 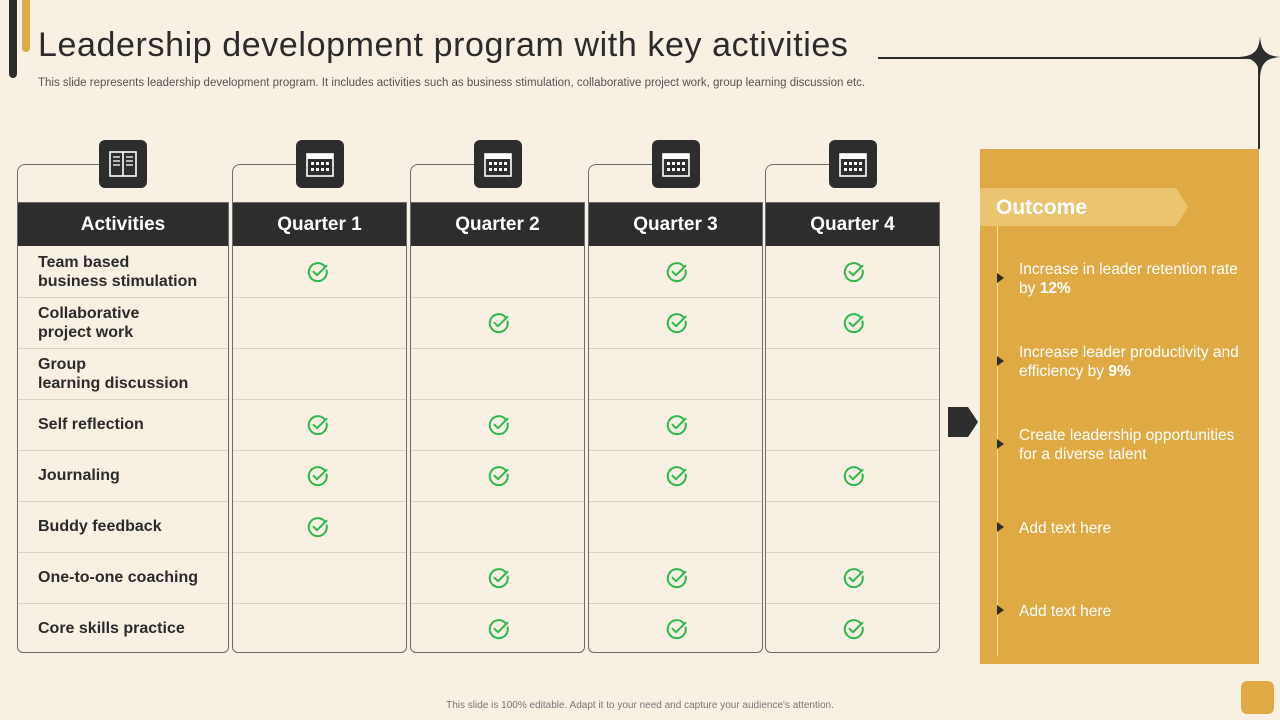 I want to click on connector-q4, so click(x=797, y=184).